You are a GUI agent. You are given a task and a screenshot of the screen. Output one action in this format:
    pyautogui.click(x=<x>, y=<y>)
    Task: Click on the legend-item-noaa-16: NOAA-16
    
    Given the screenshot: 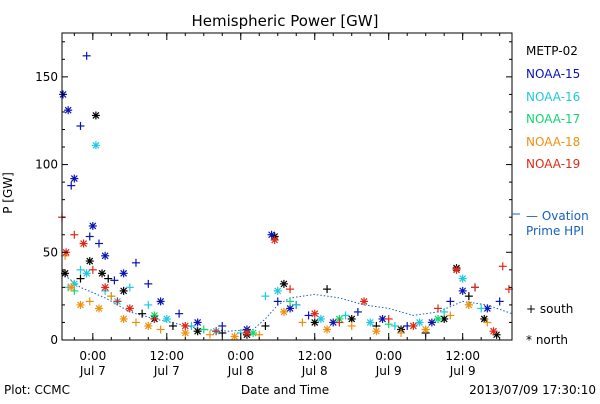 What is the action you would take?
    pyautogui.click(x=553, y=97)
    